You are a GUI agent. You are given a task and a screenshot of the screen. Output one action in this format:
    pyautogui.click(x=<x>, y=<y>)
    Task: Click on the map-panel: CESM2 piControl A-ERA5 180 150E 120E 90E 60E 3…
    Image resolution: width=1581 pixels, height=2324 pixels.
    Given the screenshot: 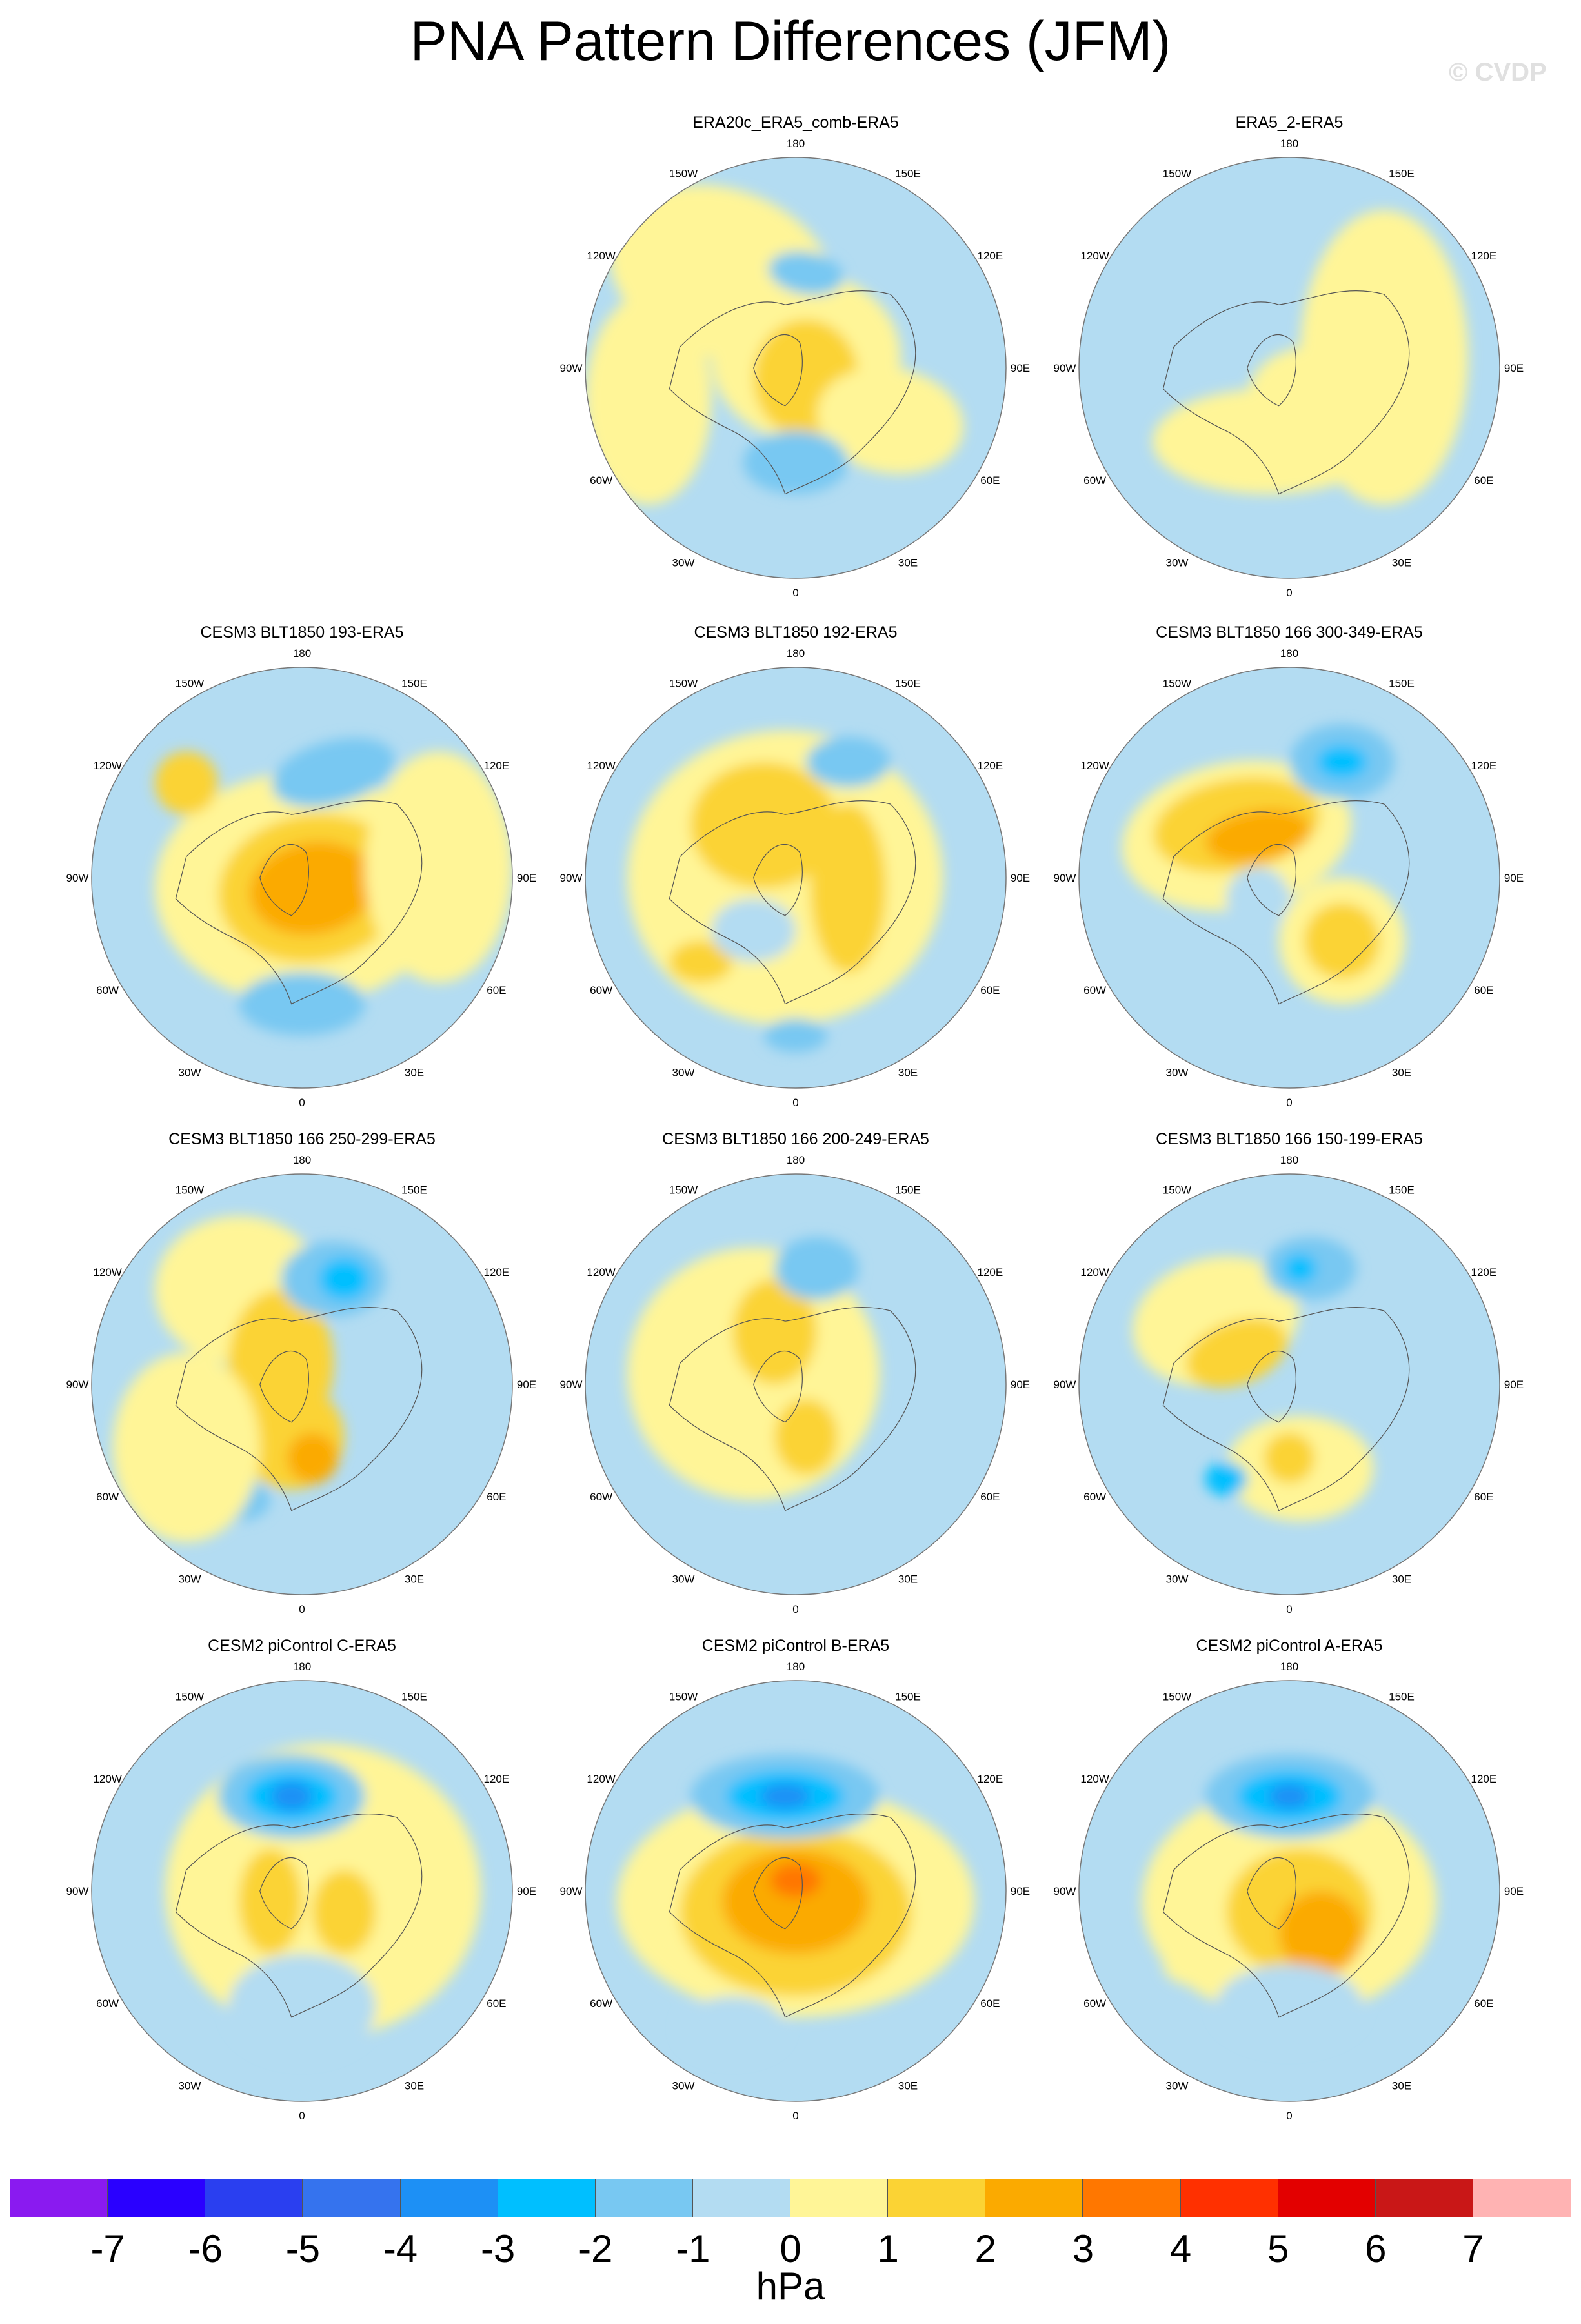 What is the action you would take?
    pyautogui.click(x=1289, y=1891)
    